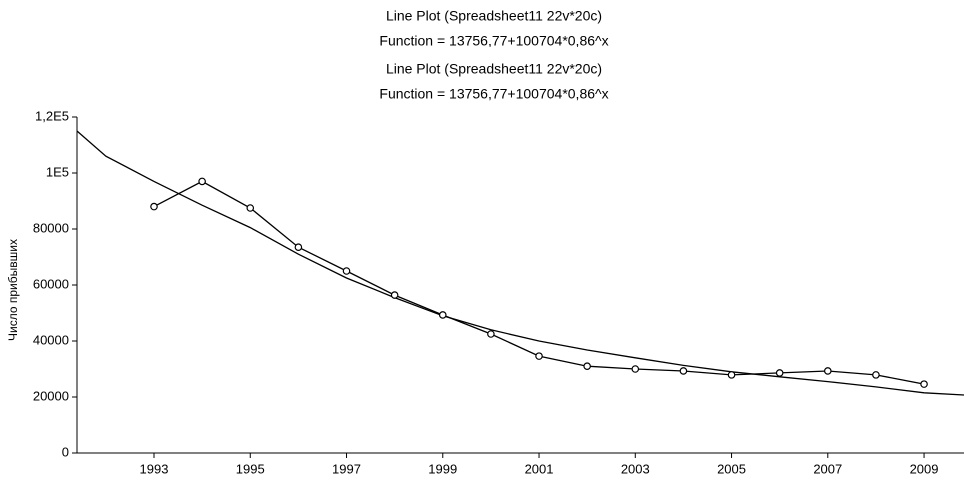 This screenshot has height=482, width=964. What do you see at coordinates (539, 468) in the screenshot?
I see `x-tick-label: 2001` at bounding box center [539, 468].